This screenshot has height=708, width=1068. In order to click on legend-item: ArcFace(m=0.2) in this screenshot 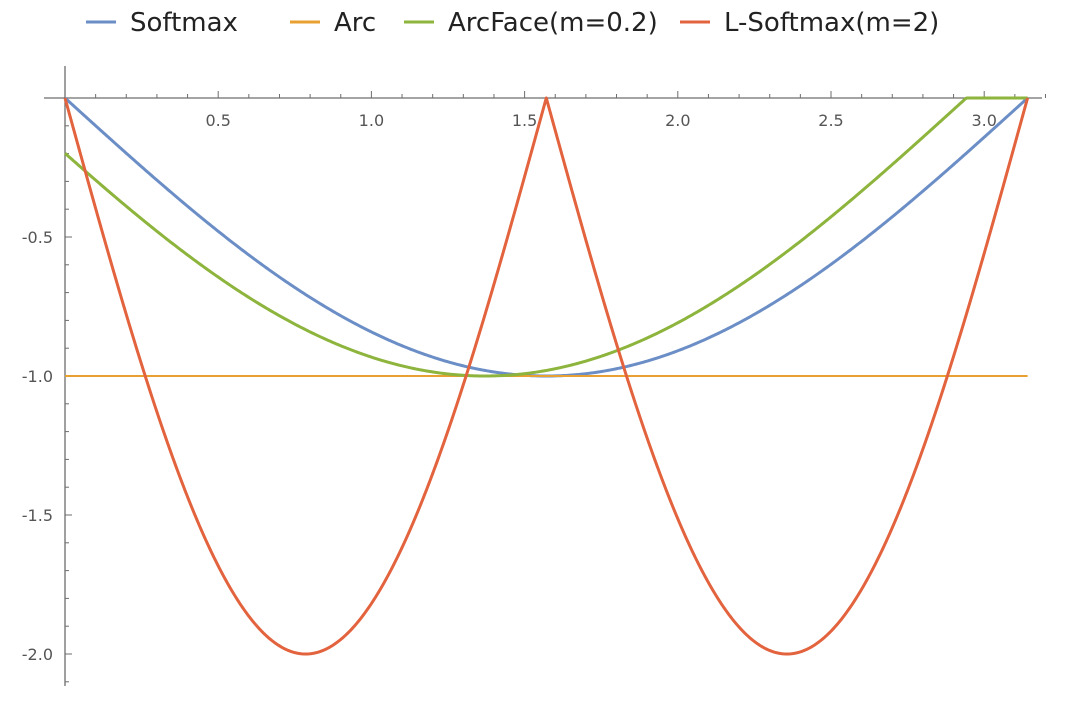, I will do `click(531, 23)`.